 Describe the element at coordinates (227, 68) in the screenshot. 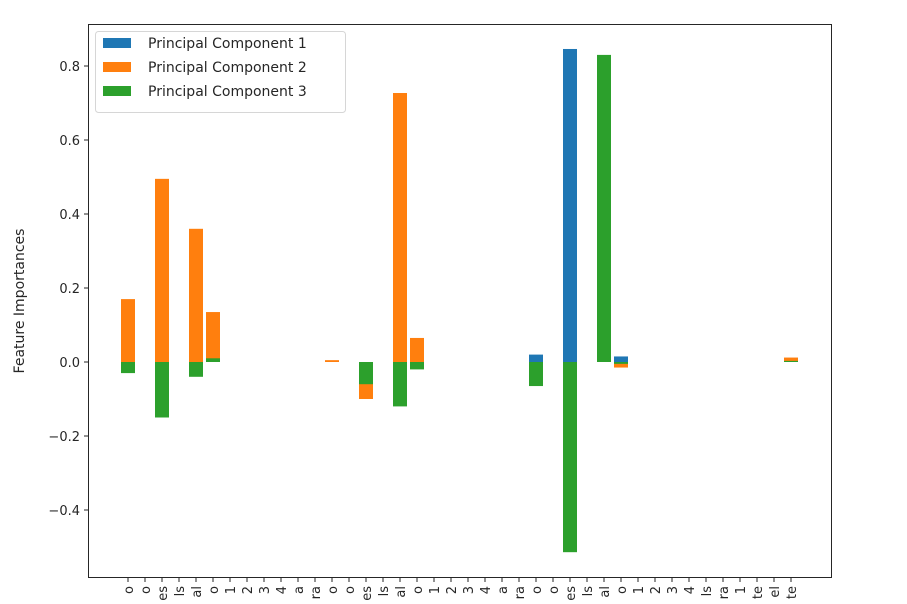

I see `legend-label-pc2: Principal Component 2` at that location.